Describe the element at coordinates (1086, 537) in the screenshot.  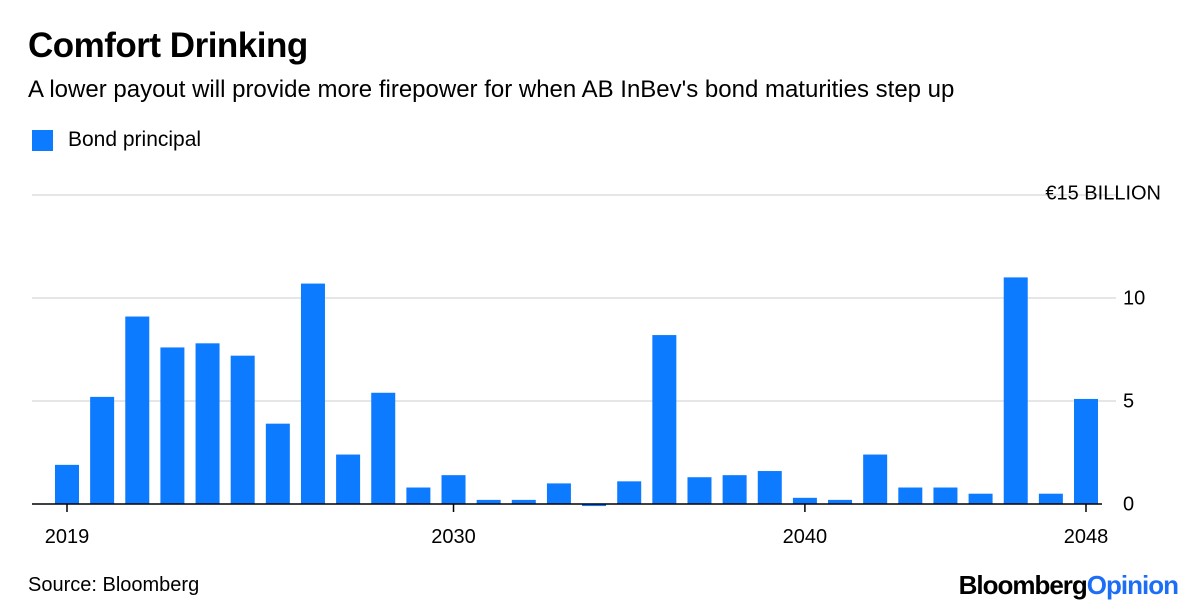
I see `x-tick-label: 2048` at that location.